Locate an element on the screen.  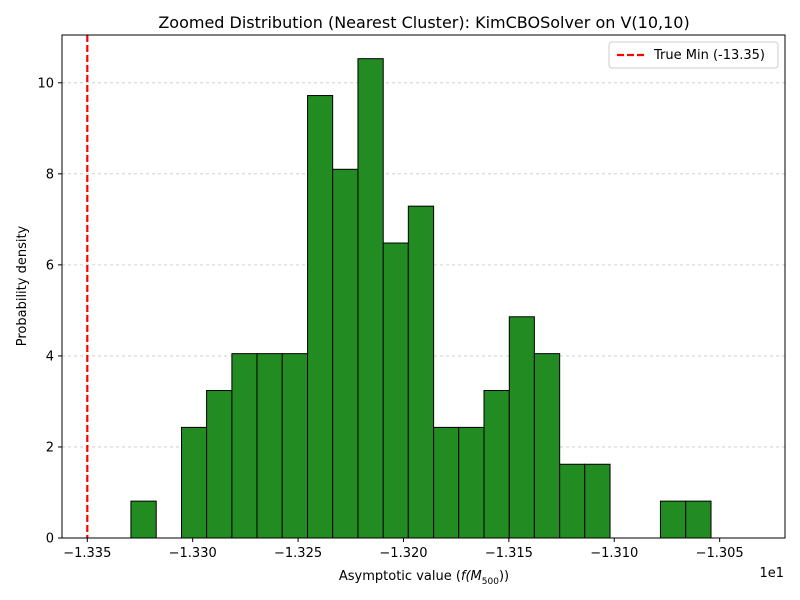
y-tick-label-5: 10 is located at coordinates (45, 83).